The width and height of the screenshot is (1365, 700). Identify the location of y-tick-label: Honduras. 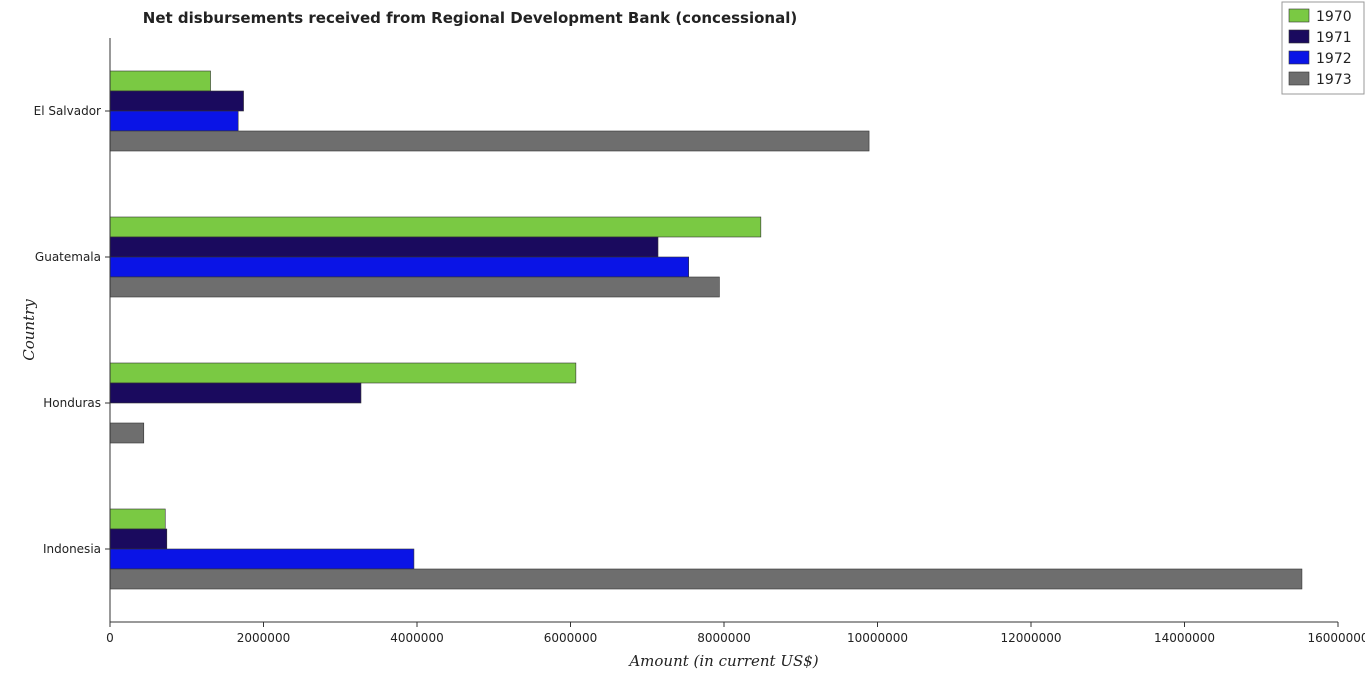
(72, 403).